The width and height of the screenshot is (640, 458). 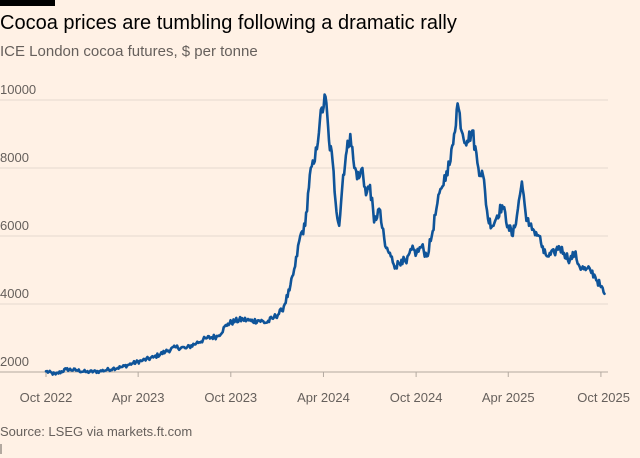 I want to click on x-tick-label: Oct 2025, so click(x=603, y=397).